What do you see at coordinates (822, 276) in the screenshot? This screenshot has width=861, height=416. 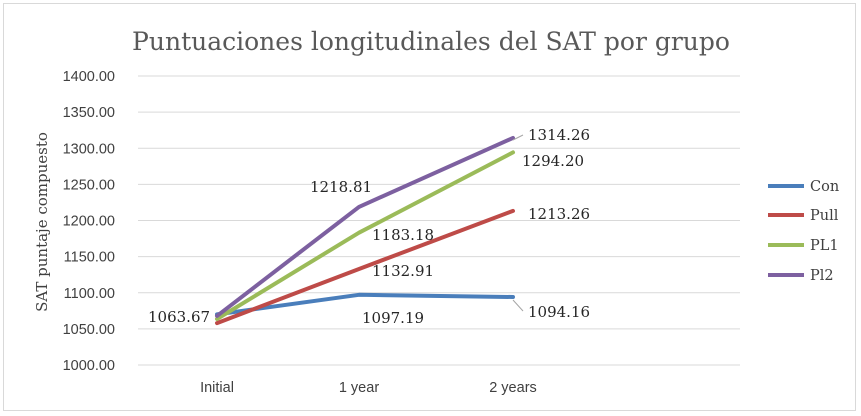 I see `legend-label: Pl2` at bounding box center [822, 276].